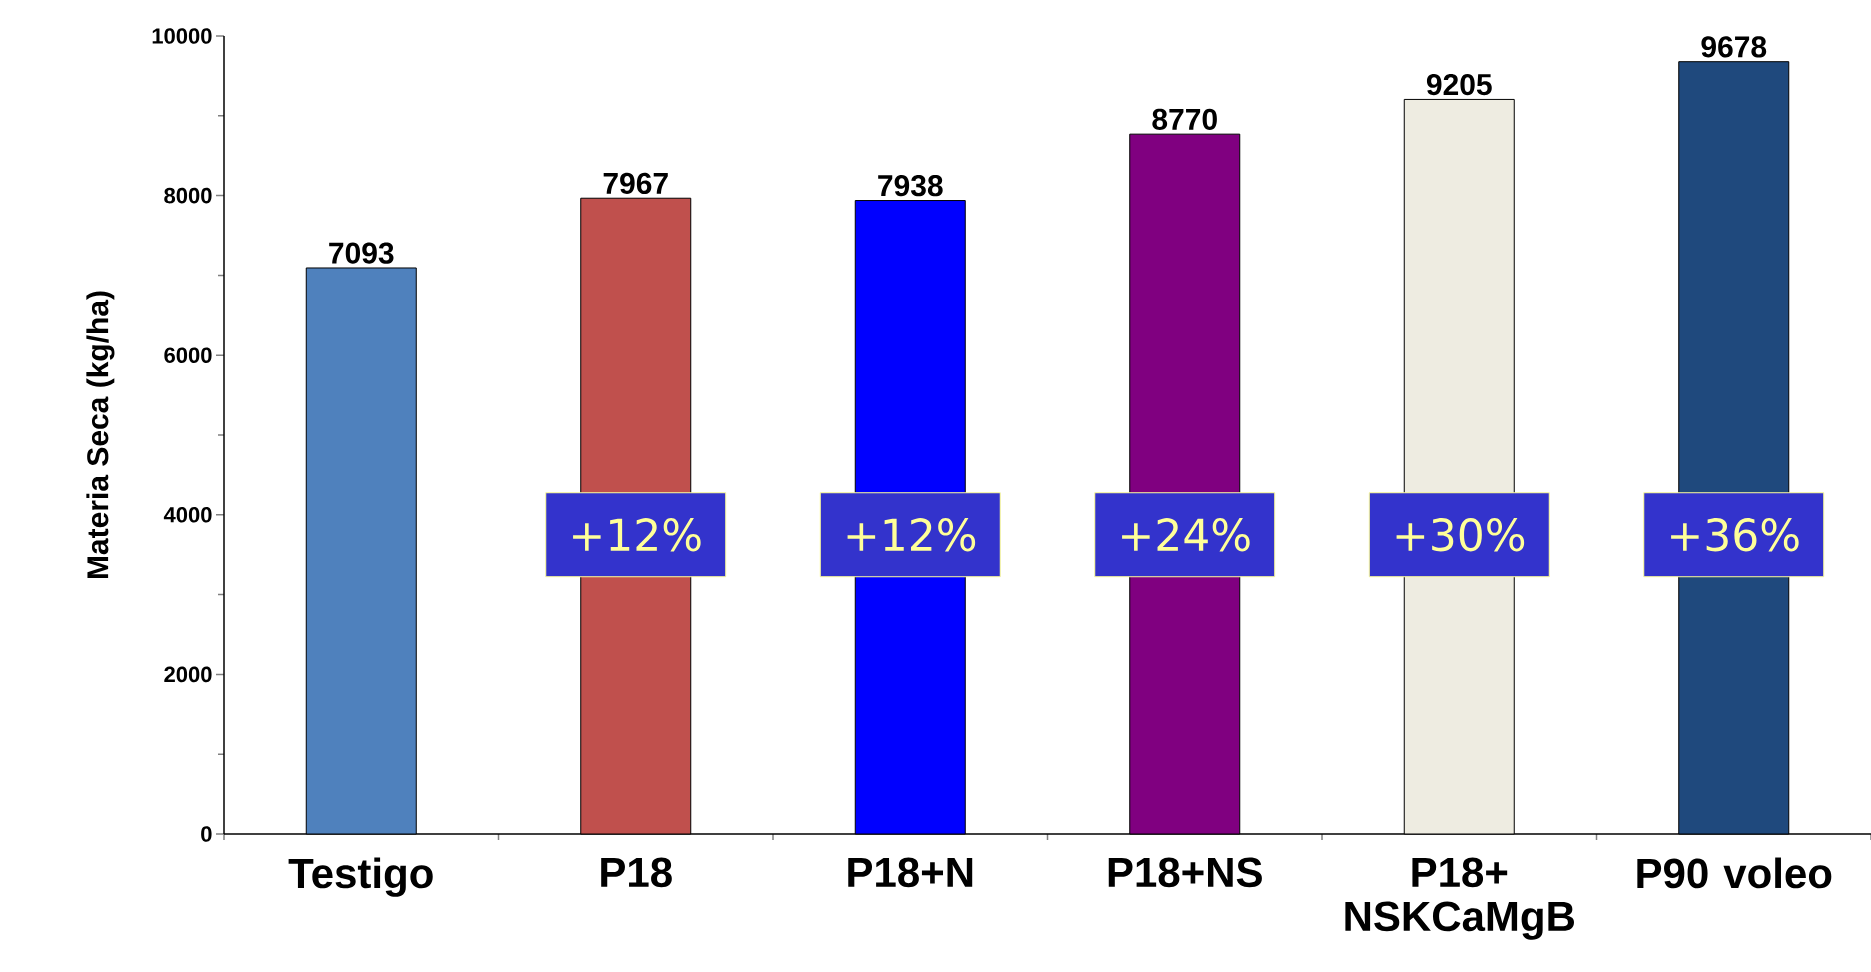 Image resolution: width=1871 pixels, height=972 pixels. Describe the element at coordinates (187, 515) in the screenshot. I see `y-tick-label: 4000` at that location.